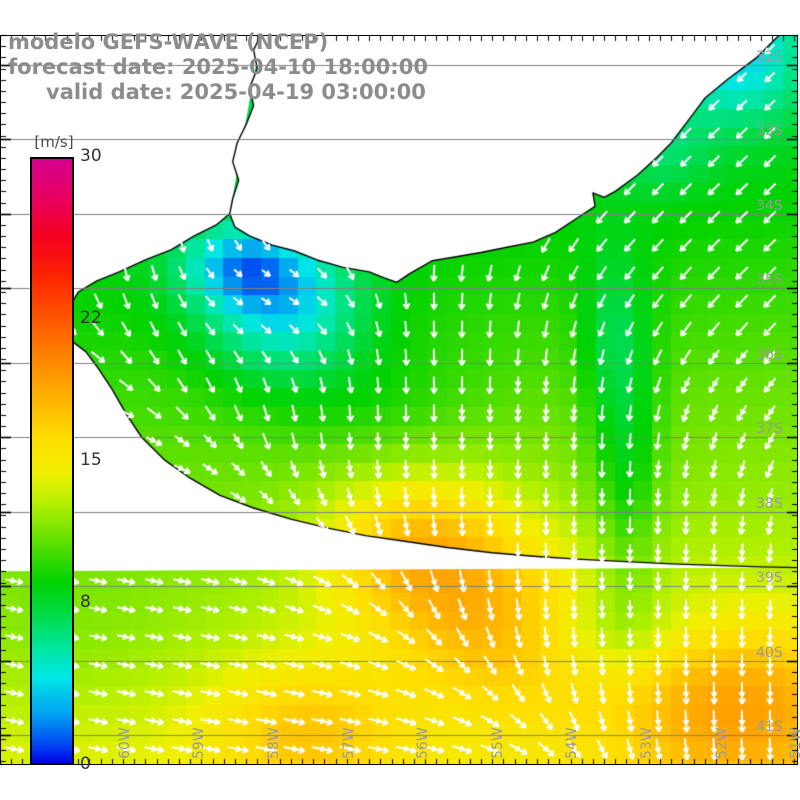  I want to click on latitude-label: 41S, so click(769, 727).